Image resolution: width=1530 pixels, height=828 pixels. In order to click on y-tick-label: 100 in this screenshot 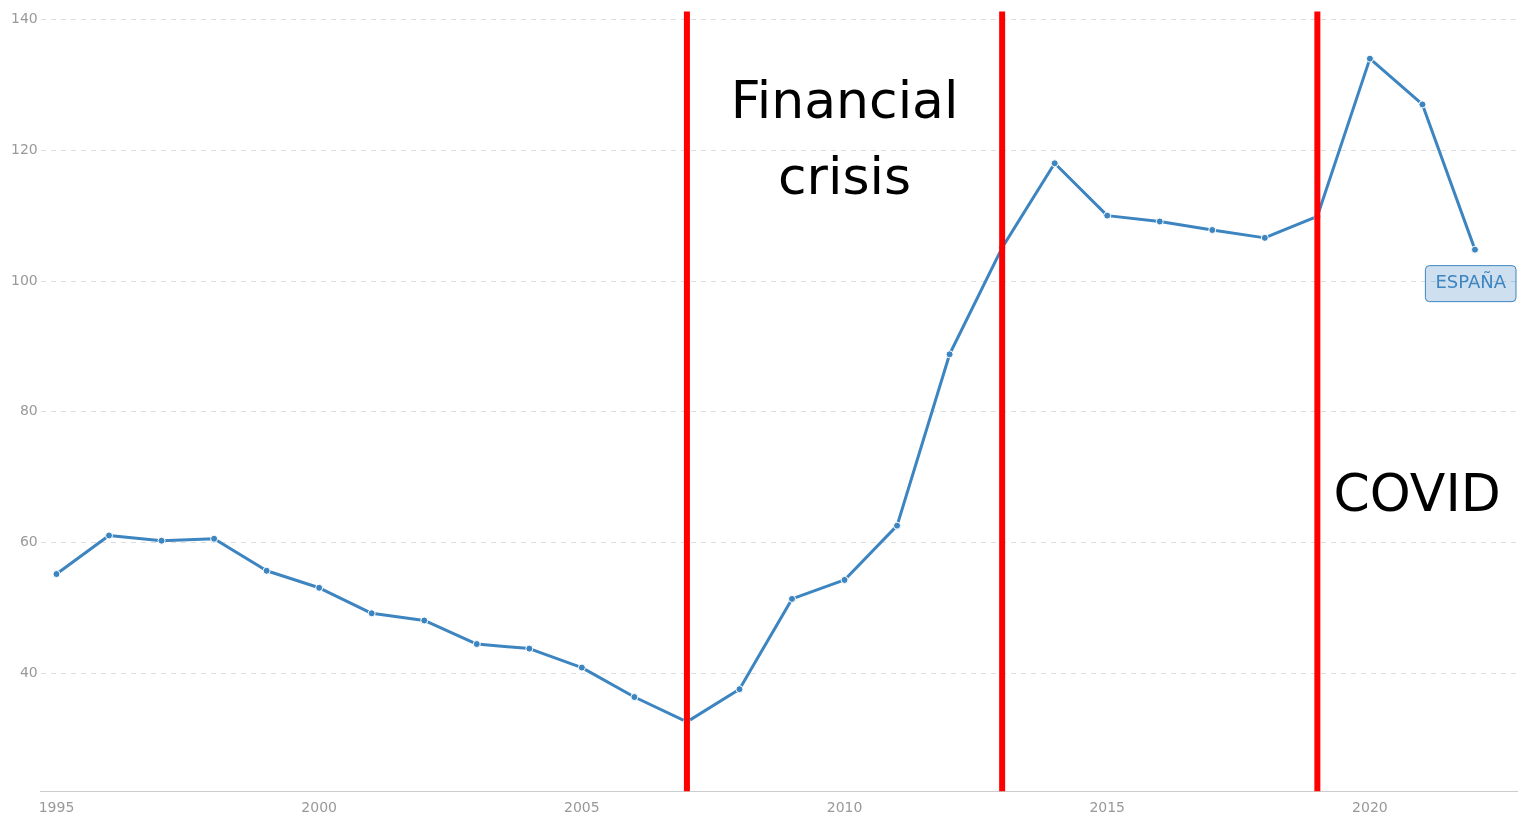, I will do `click(24, 279)`.